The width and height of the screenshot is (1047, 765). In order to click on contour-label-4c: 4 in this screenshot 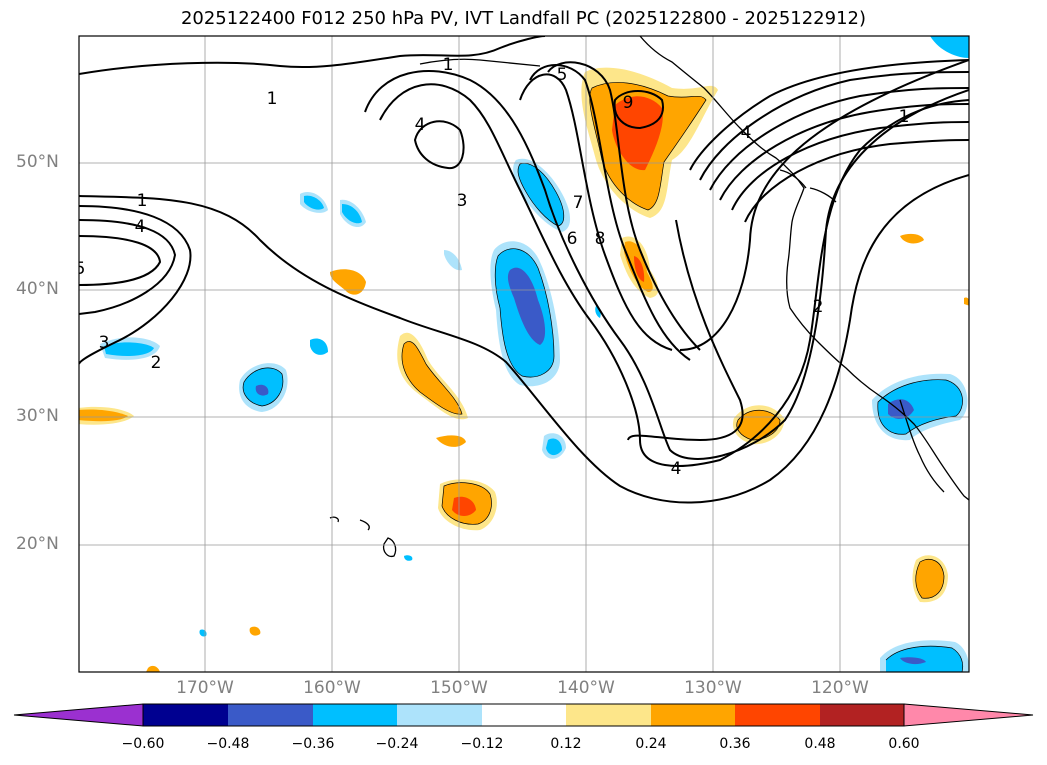, I will do `click(676, 469)`.